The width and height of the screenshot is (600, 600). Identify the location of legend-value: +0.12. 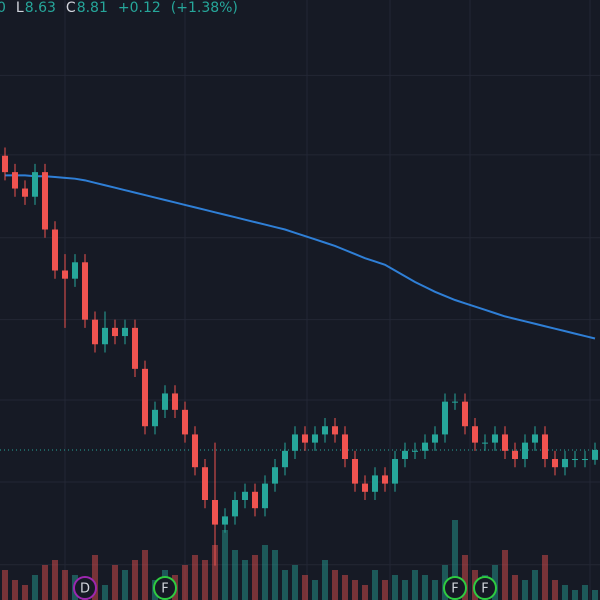
(139, 8).